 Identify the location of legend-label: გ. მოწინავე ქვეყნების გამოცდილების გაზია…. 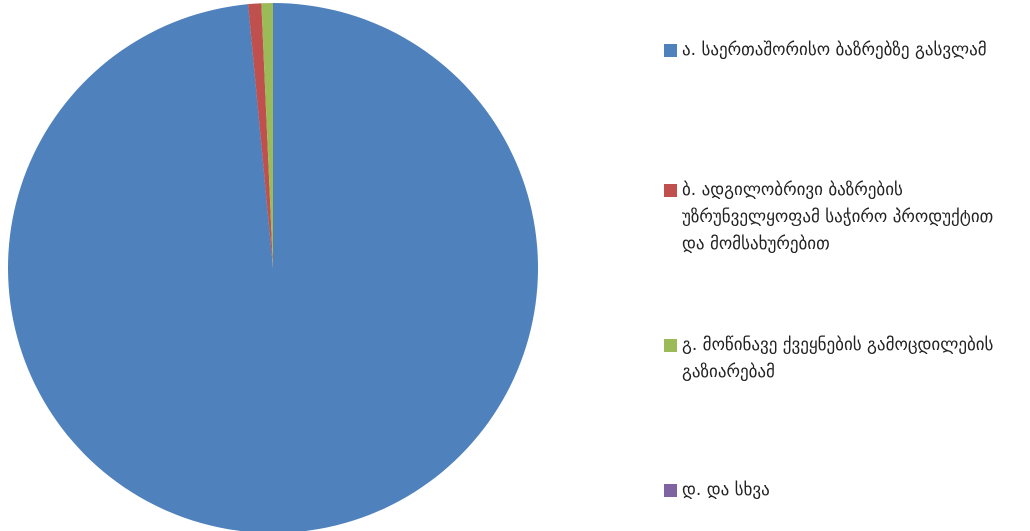
(838, 358).